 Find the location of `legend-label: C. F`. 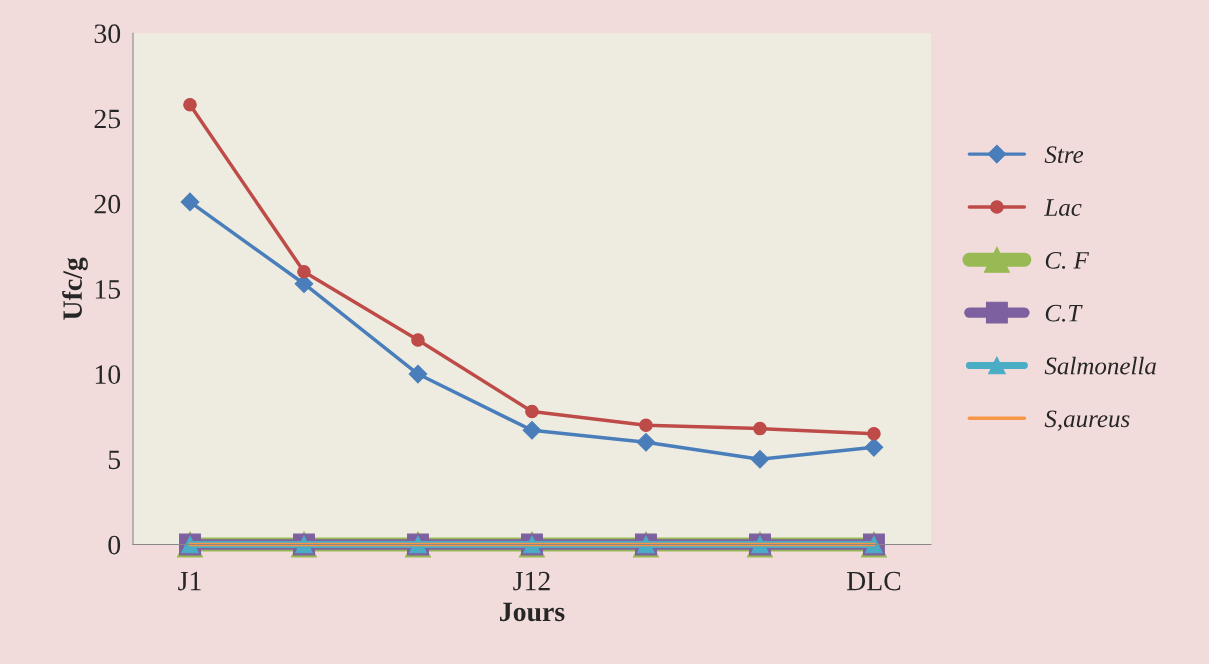

legend-label: C. F is located at coordinates (1067, 260).